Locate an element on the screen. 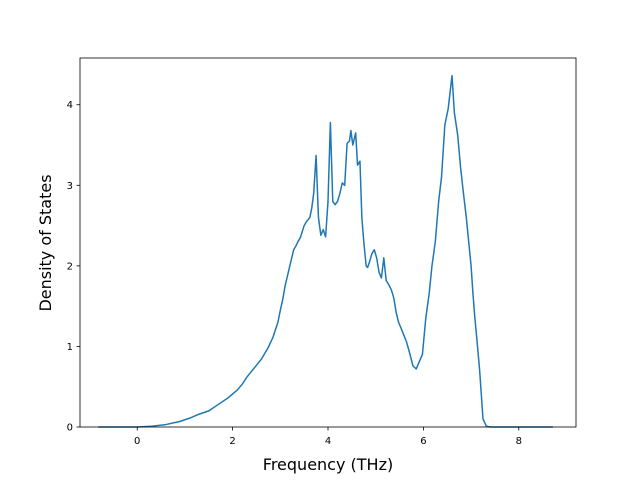 Image resolution: width=640 pixels, height=480 pixels. x-tick-label: 4 is located at coordinates (328, 441).